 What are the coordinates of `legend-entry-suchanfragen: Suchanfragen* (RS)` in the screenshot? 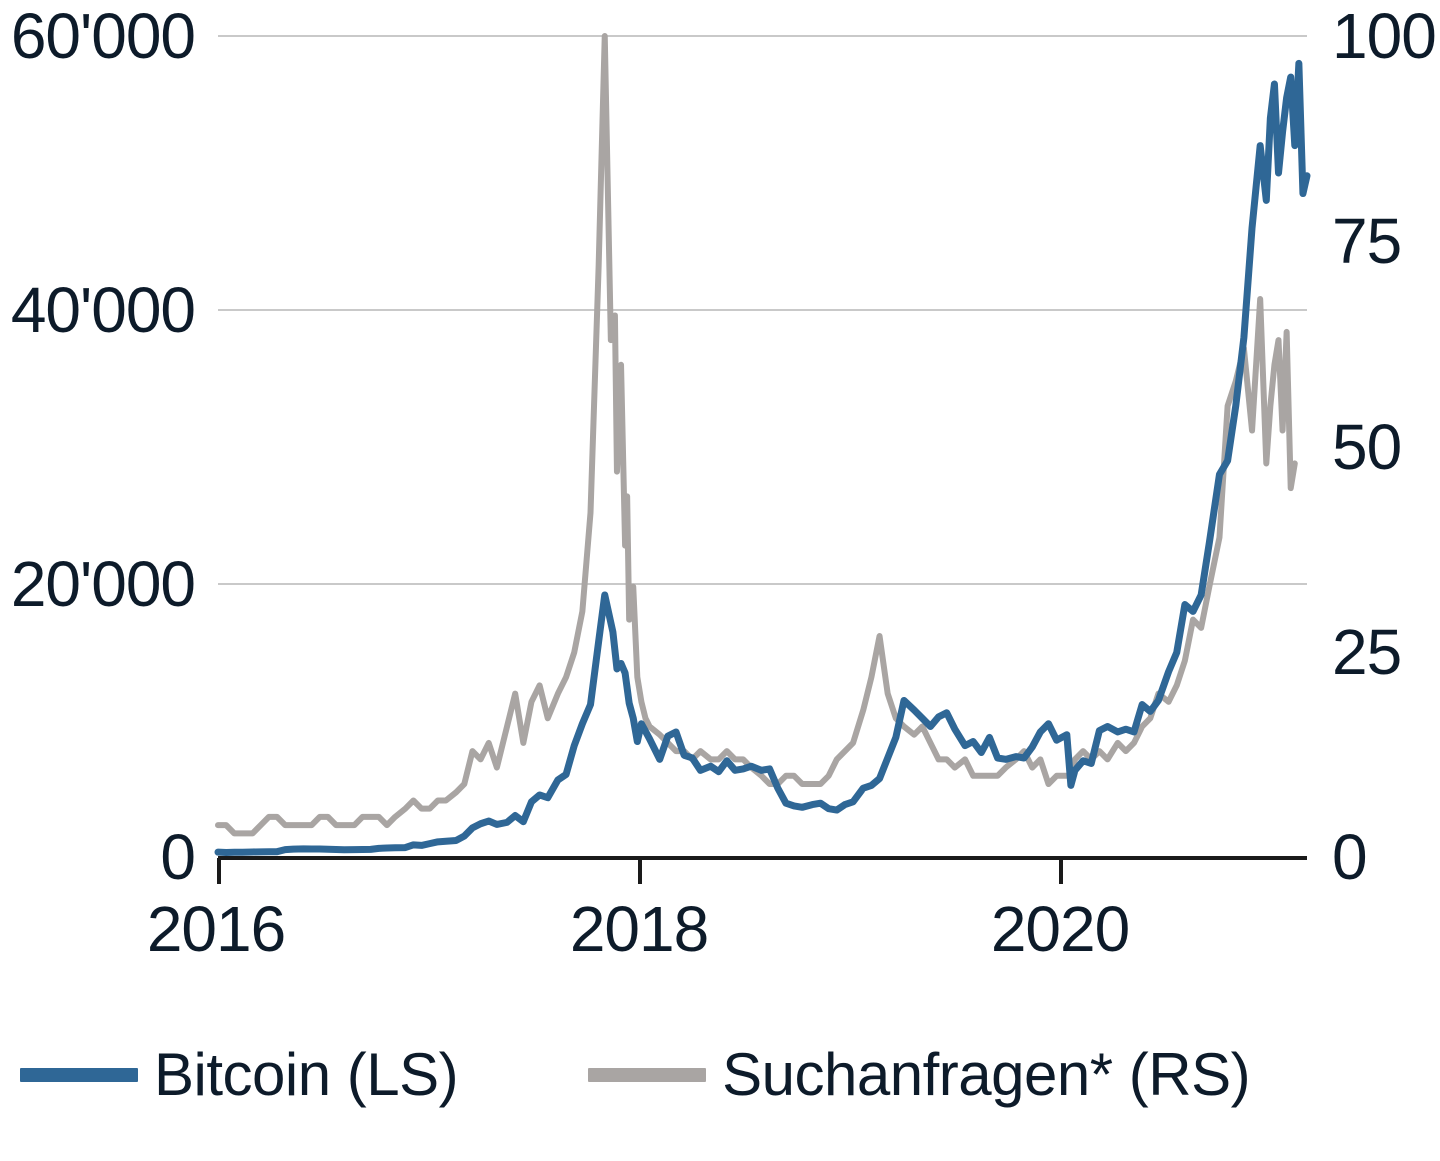 It's located at (919, 1074).